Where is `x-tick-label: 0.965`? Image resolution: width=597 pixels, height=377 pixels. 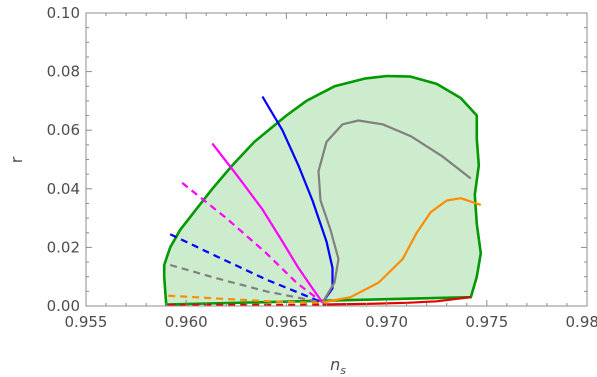 x-tick-label: 0.965 is located at coordinates (286, 322).